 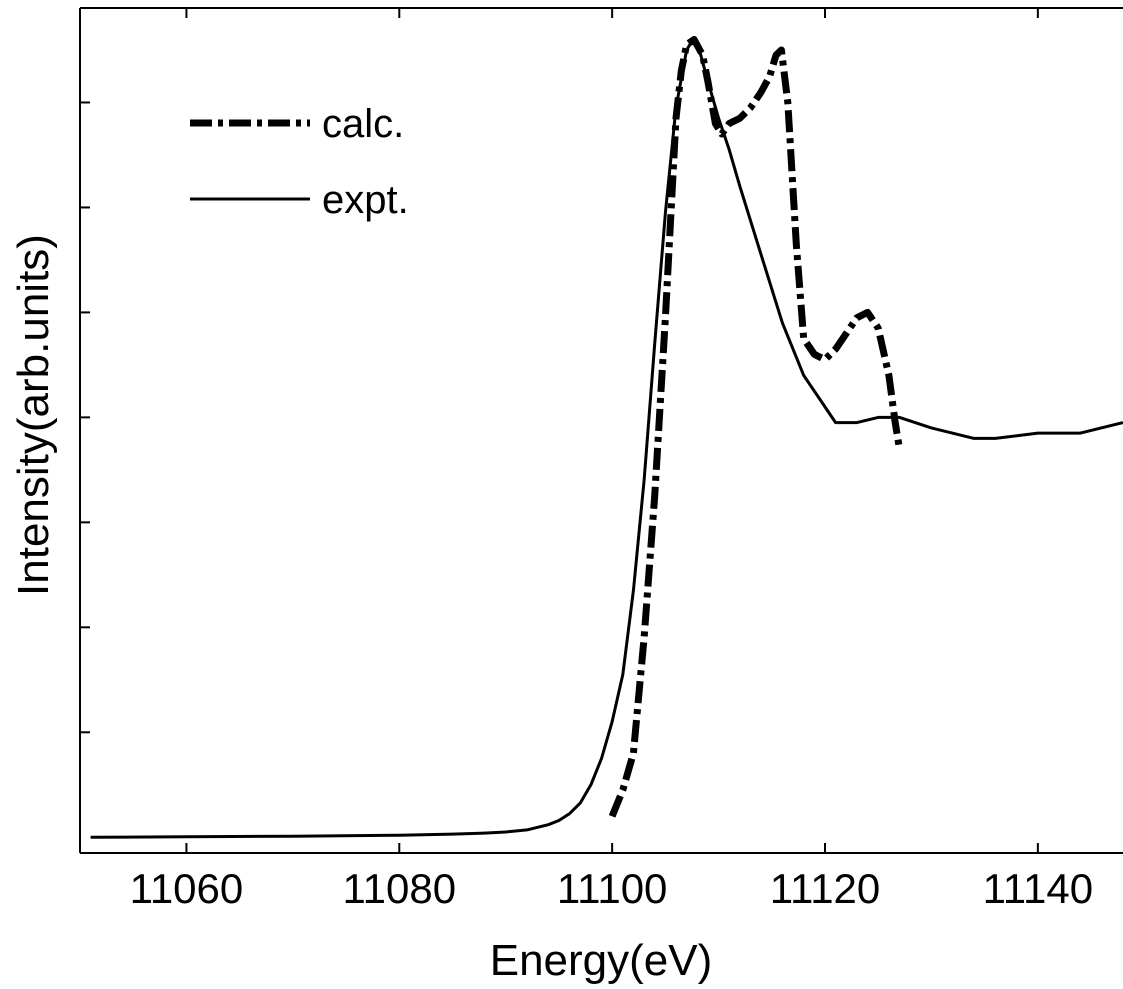 What do you see at coordinates (612, 888) in the screenshot?
I see `x-tick-label: 11100` at bounding box center [612, 888].